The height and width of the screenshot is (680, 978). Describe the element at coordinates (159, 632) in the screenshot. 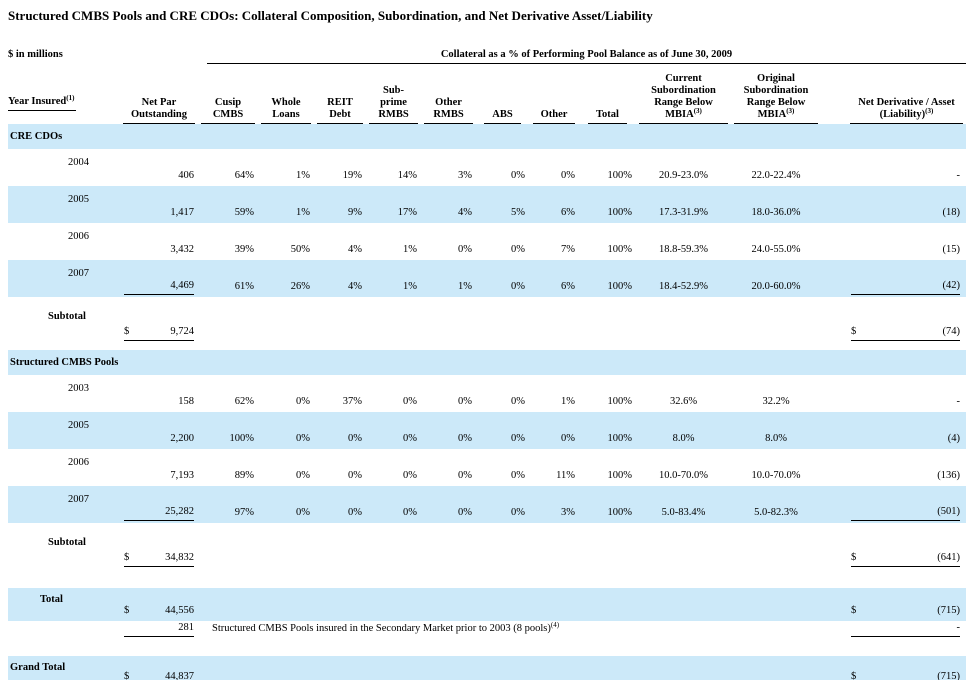

I see `secondary-net-par: 281` at that location.